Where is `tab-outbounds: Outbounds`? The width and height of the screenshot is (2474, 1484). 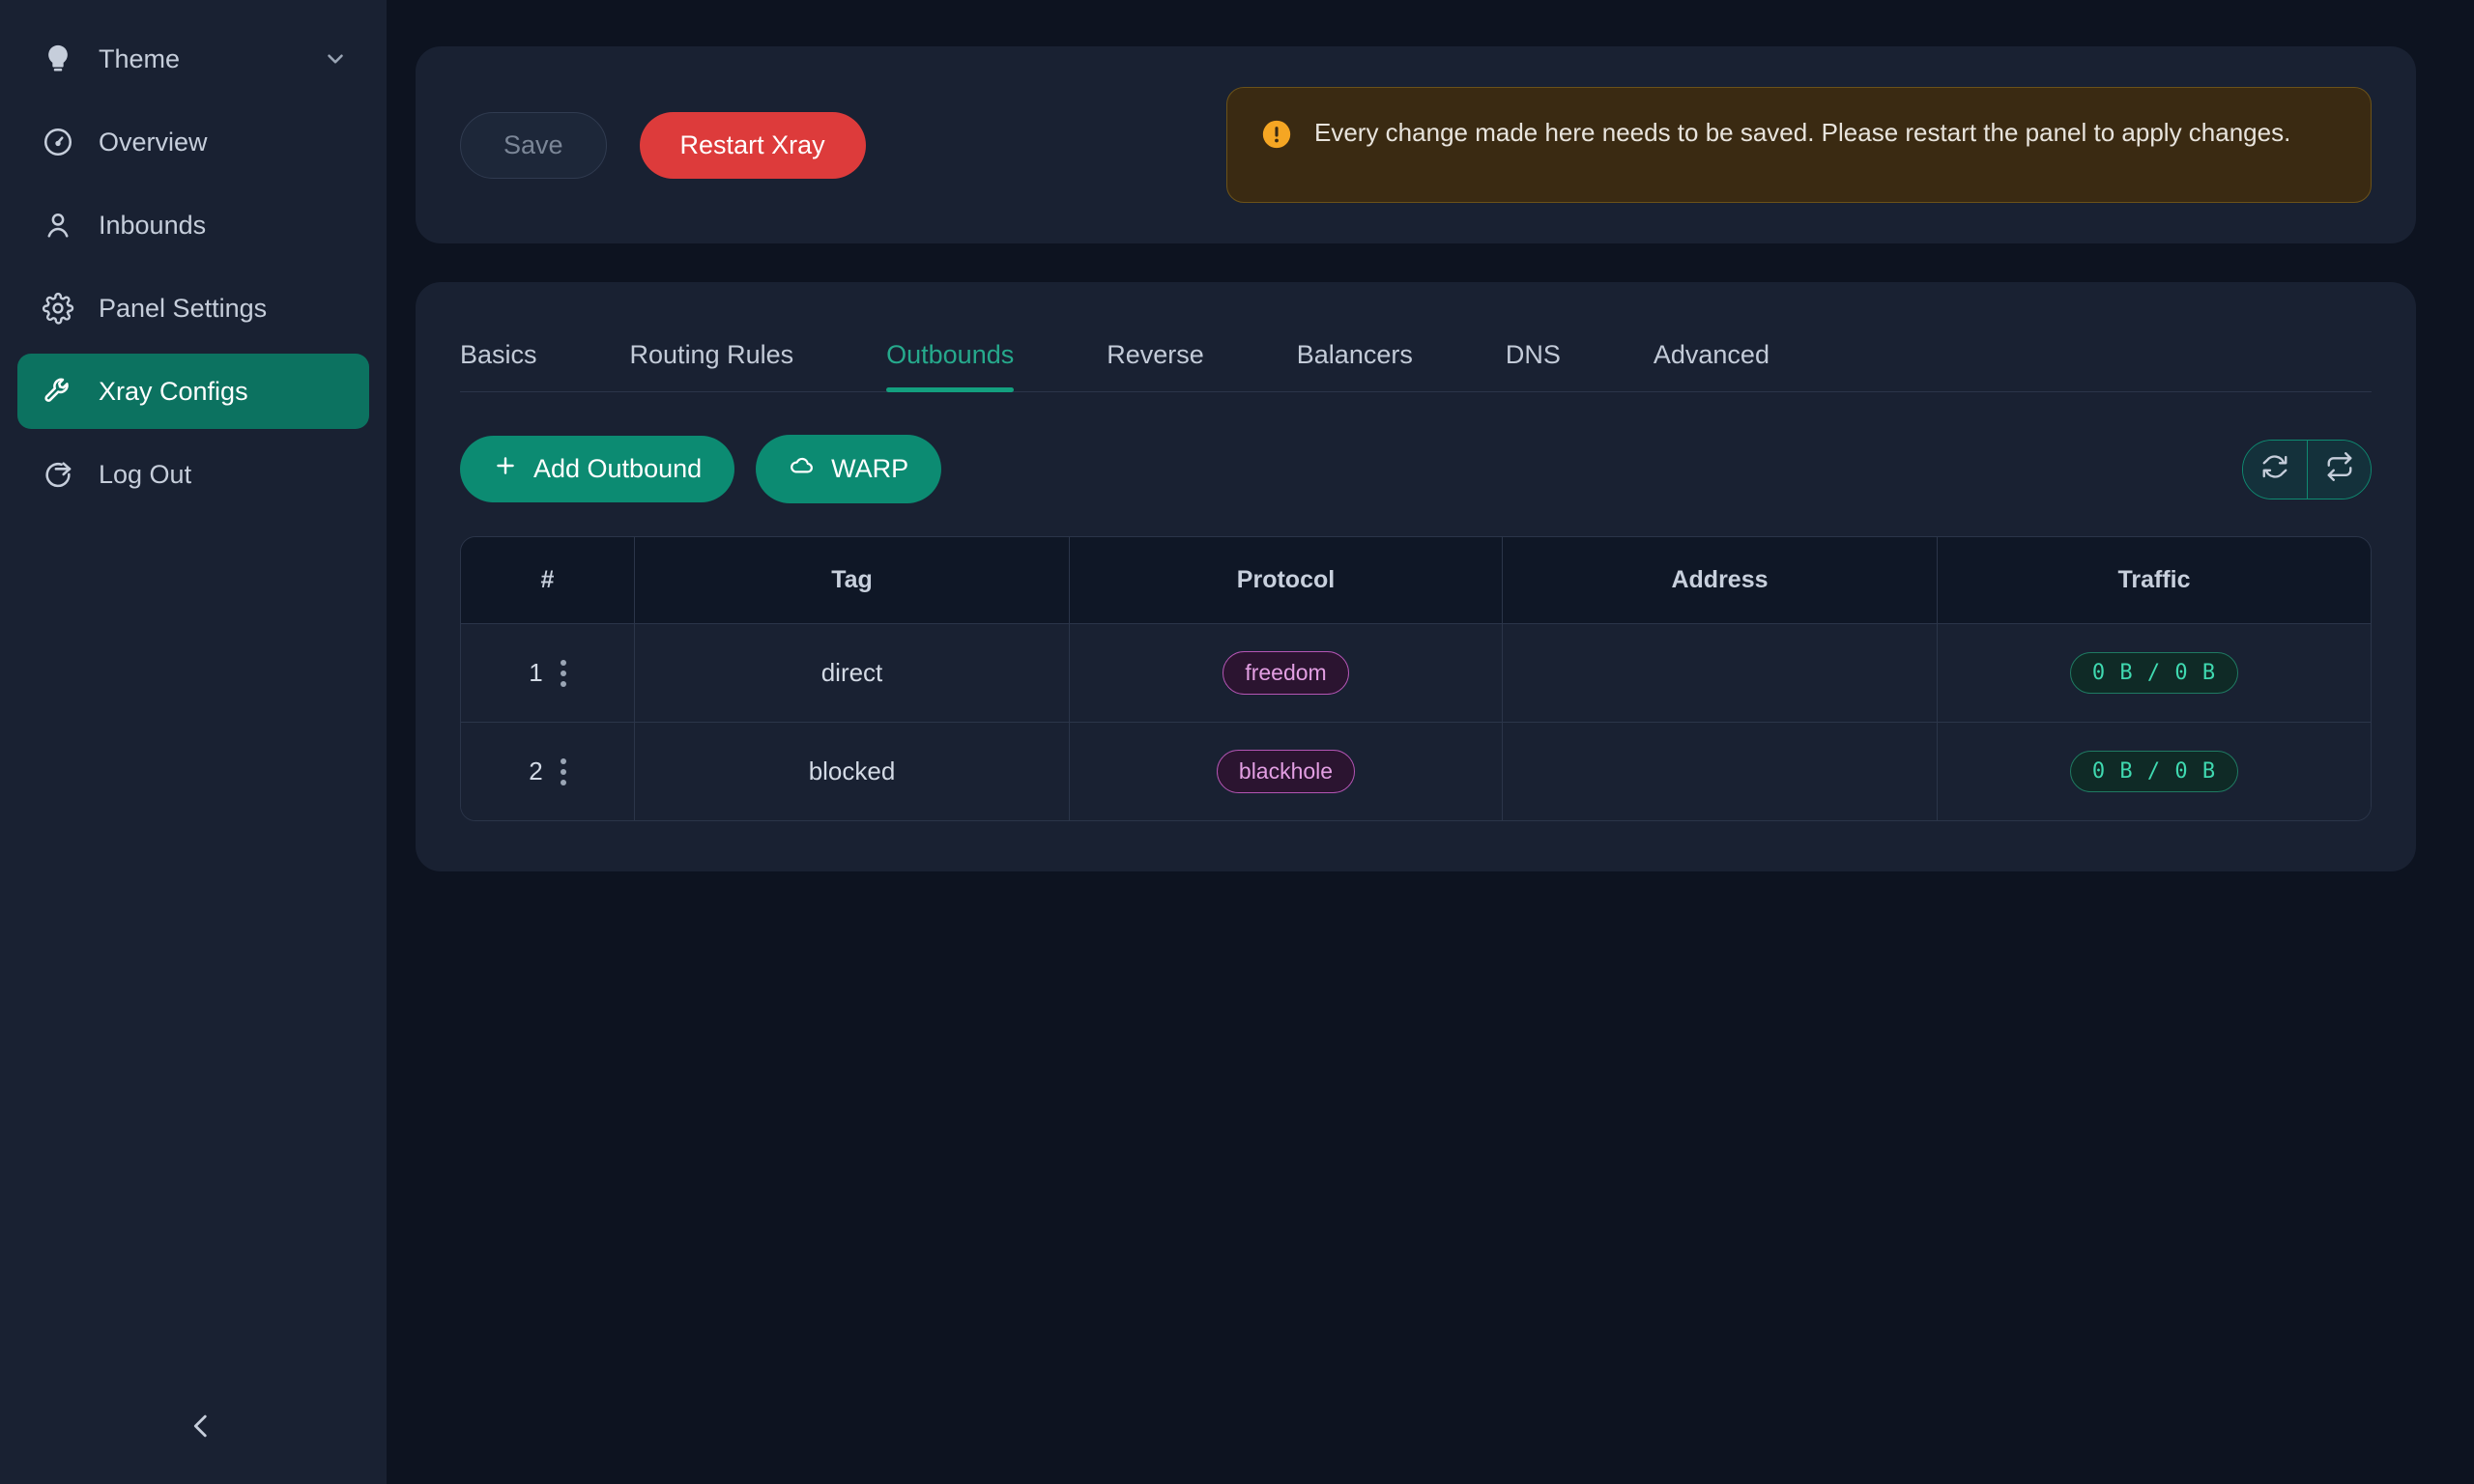 tab-outbounds: Outbounds is located at coordinates (951, 359).